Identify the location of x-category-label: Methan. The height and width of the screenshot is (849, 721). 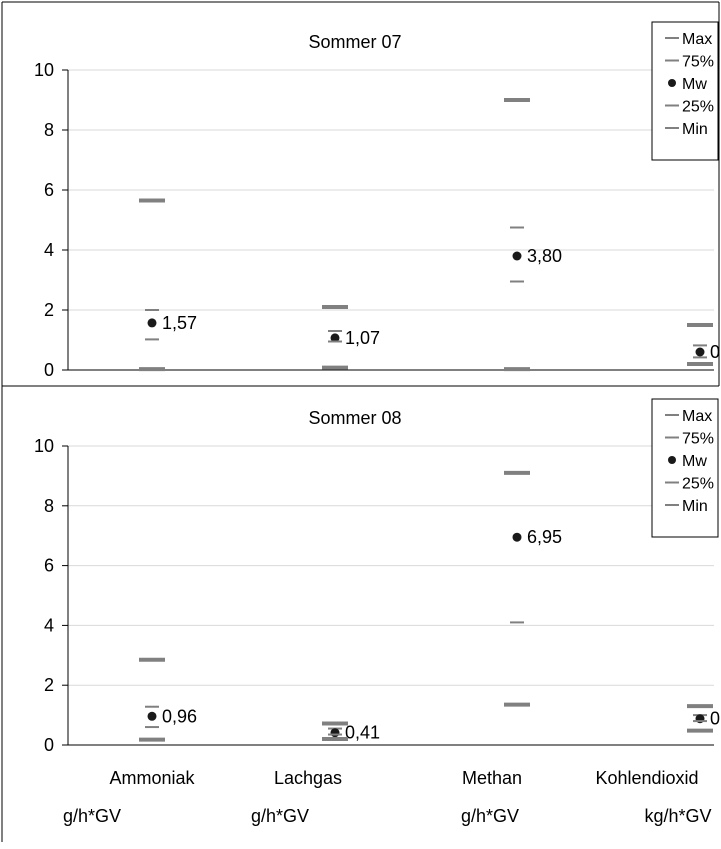
(492, 778).